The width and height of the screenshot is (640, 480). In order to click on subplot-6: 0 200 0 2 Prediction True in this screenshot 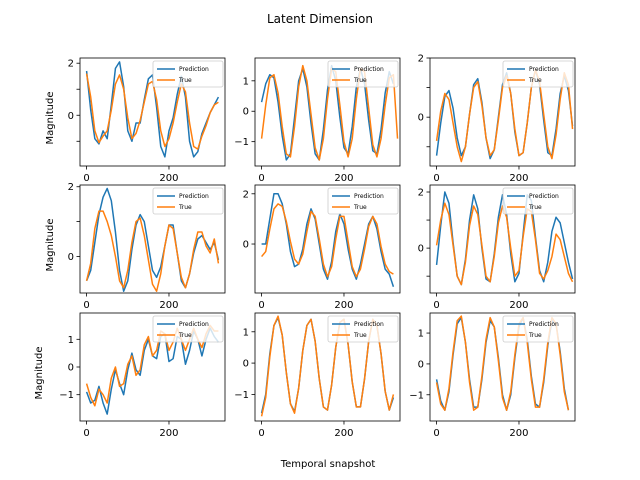, I will do `click(497, 247)`.